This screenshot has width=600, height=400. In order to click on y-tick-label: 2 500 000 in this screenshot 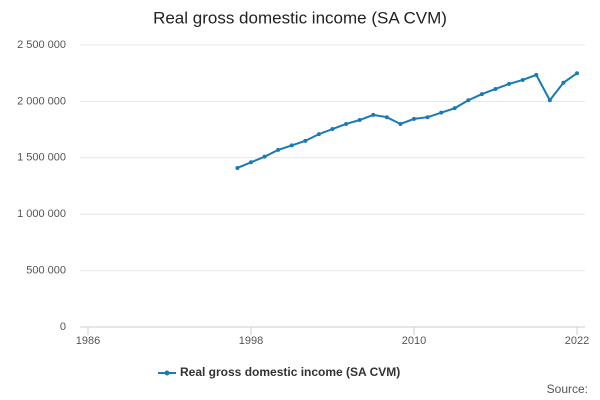, I will do `click(41, 45)`.